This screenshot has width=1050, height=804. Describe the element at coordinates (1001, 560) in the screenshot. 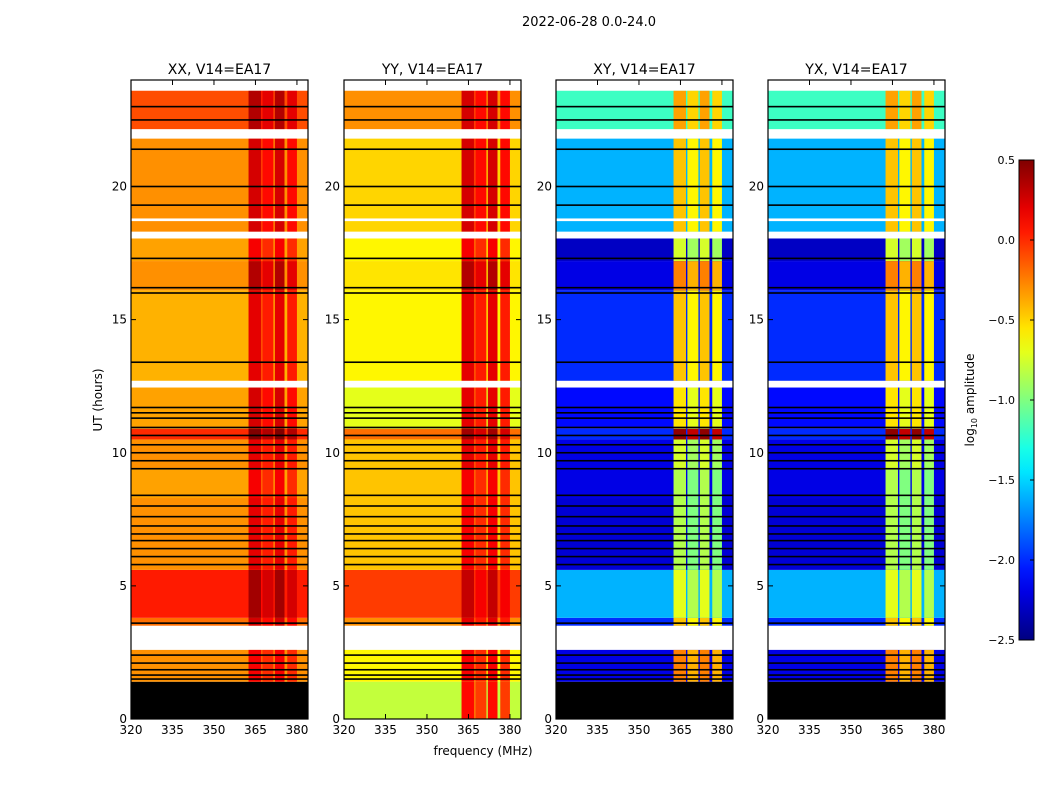

I see `colorbar-tick-label: −2.0` at that location.